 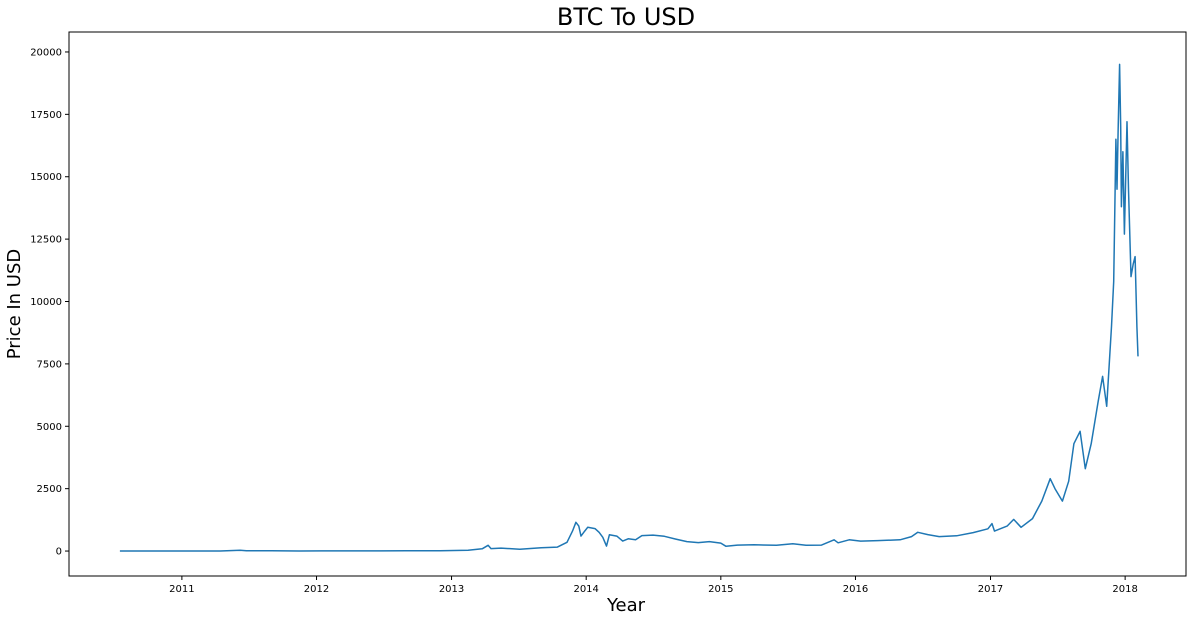 What do you see at coordinates (653, 585) in the screenshot?
I see `x-axis: 2011 2012 2013 2014 2015 2016 2017 2018` at bounding box center [653, 585].